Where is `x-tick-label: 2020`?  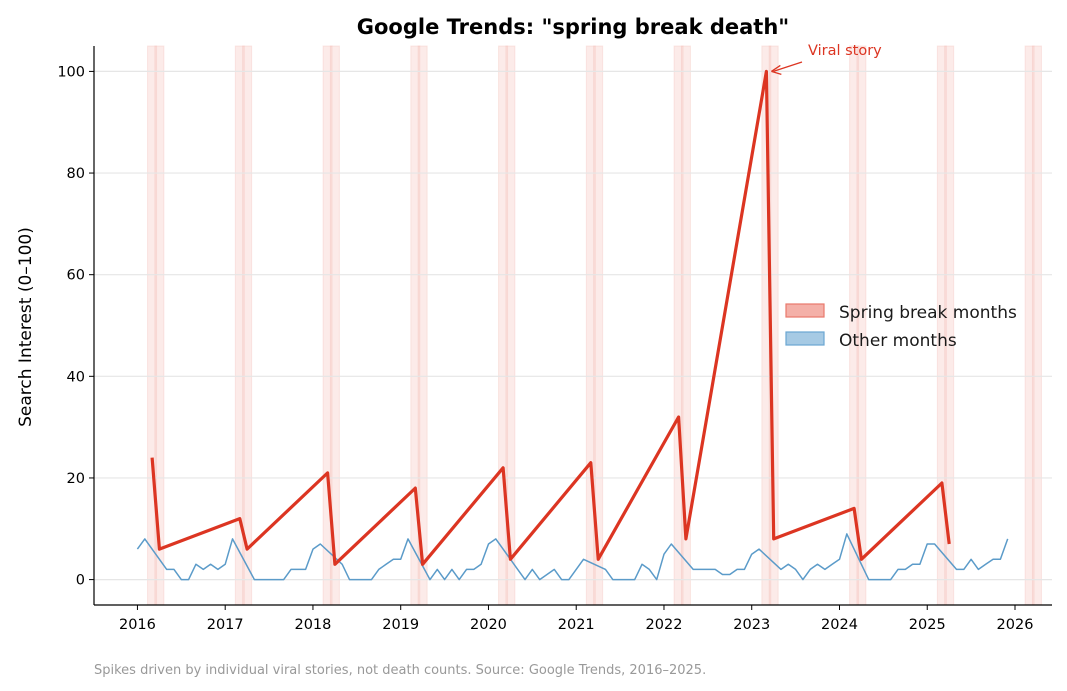 x-tick-label: 2020 is located at coordinates (488, 625).